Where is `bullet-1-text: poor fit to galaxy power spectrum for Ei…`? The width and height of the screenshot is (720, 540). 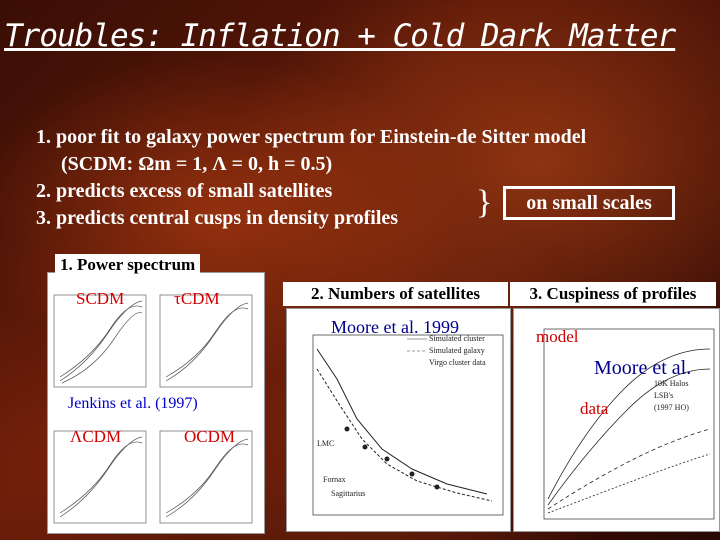
bullet-1-text: poor fit to galaxy power spectrum for Ei… is located at coordinates (319, 137).